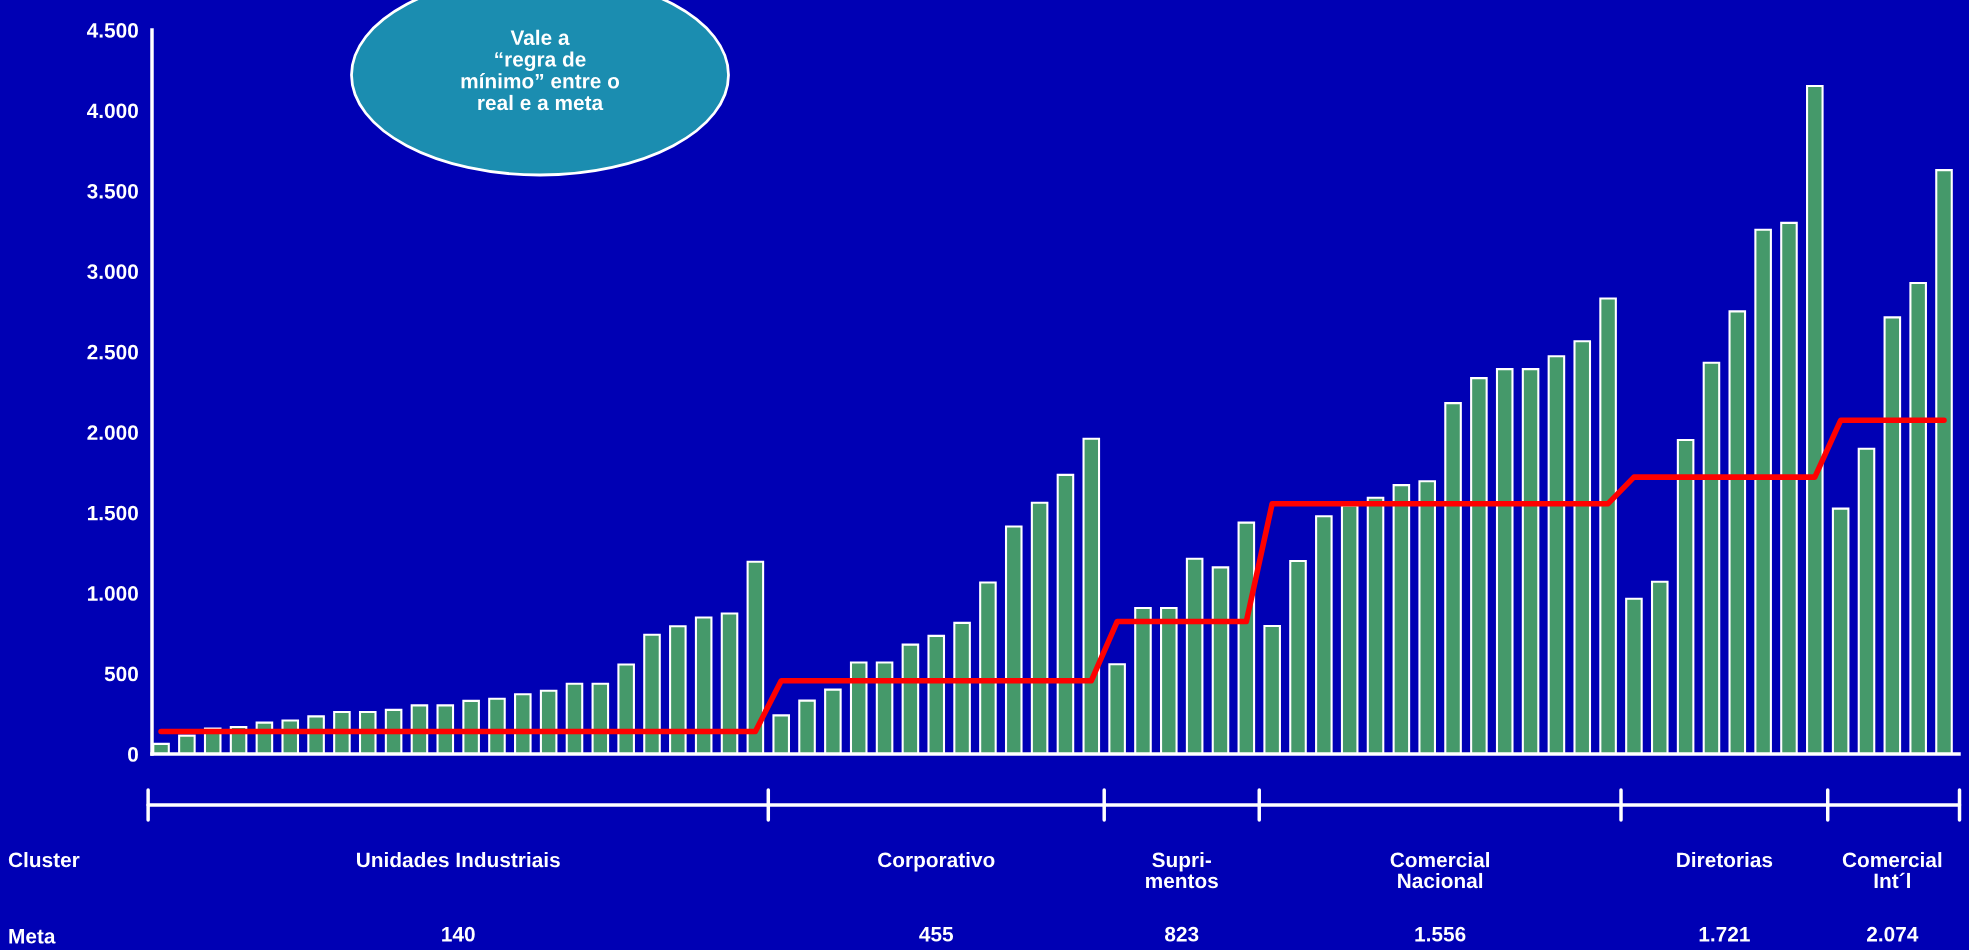 The height and width of the screenshot is (950, 1969). I want to click on text: Comercial Nacional, so click(1440, 870).